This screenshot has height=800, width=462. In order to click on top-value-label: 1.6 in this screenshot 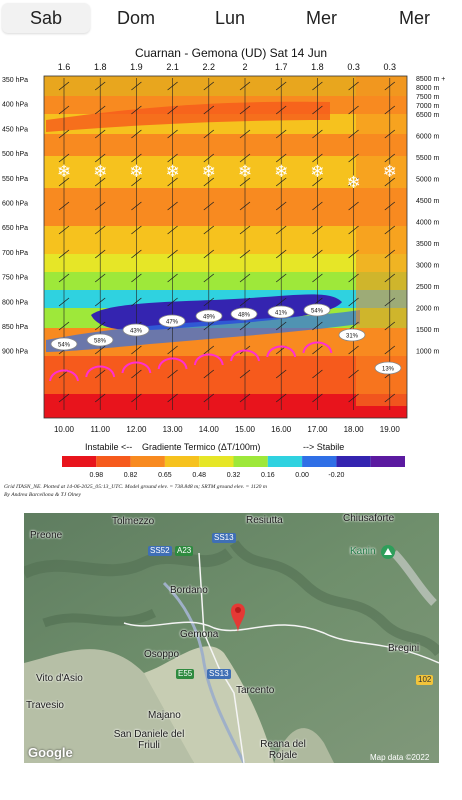, I will do `click(64, 67)`.